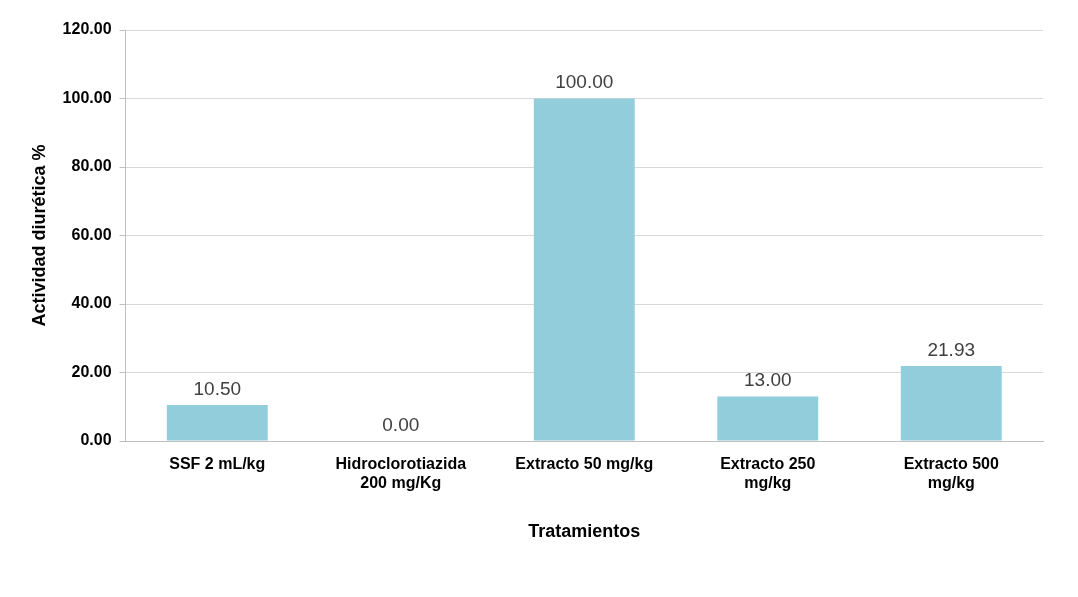 The height and width of the screenshot is (597, 1078). Describe the element at coordinates (91, 166) in the screenshot. I see `y-tick-label: 80.00` at that location.